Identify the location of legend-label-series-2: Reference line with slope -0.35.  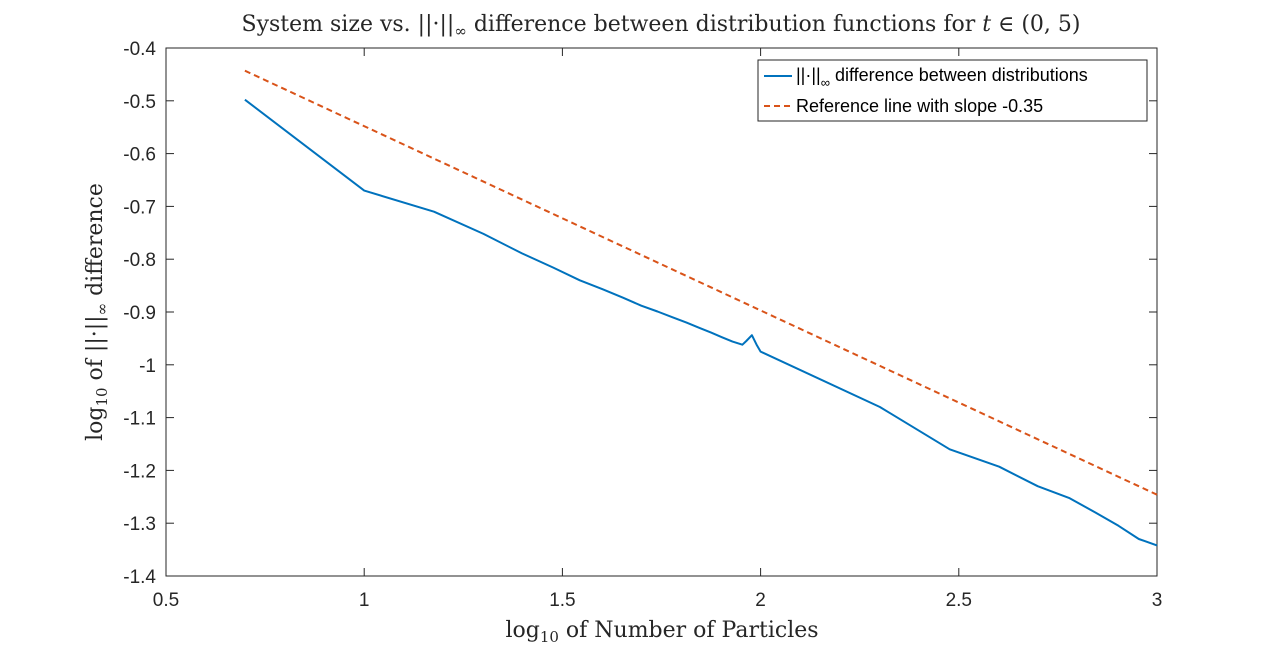
(919, 106).